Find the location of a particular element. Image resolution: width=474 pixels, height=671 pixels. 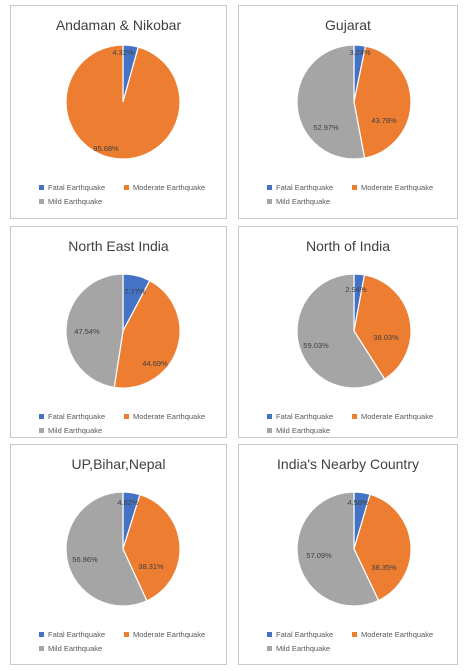

pie-chart: 4.32% 95.68% is located at coordinates (123, 102).